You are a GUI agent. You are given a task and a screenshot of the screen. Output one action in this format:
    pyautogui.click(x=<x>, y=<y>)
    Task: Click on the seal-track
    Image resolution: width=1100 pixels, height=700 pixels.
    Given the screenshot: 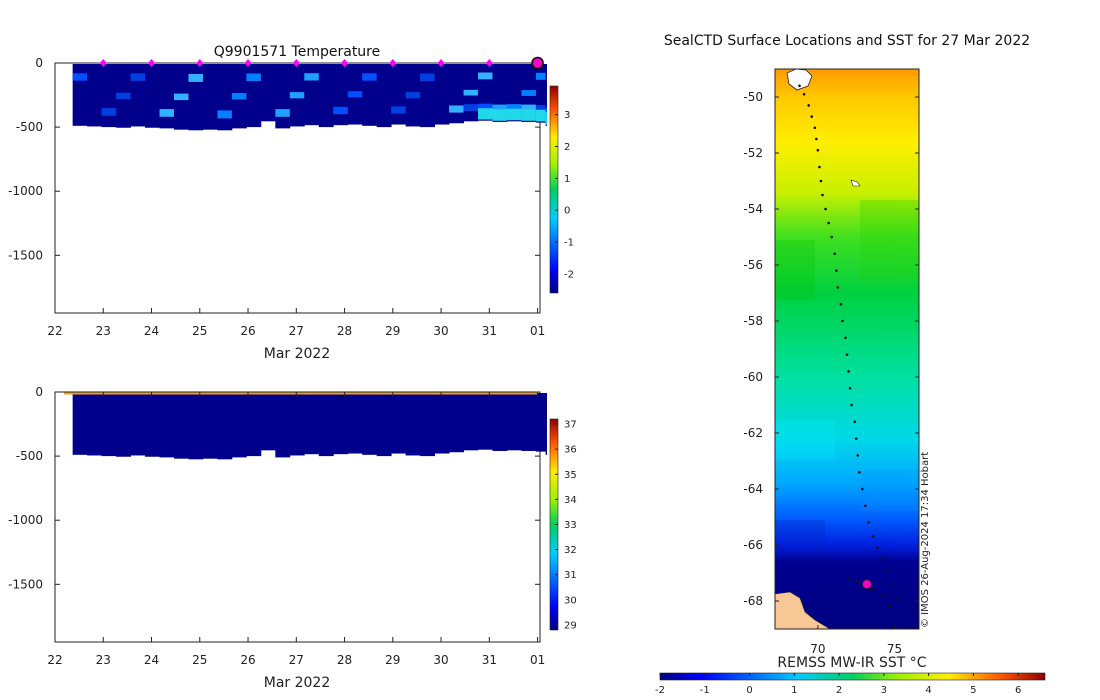 What is the action you would take?
    pyautogui.click(x=848, y=346)
    